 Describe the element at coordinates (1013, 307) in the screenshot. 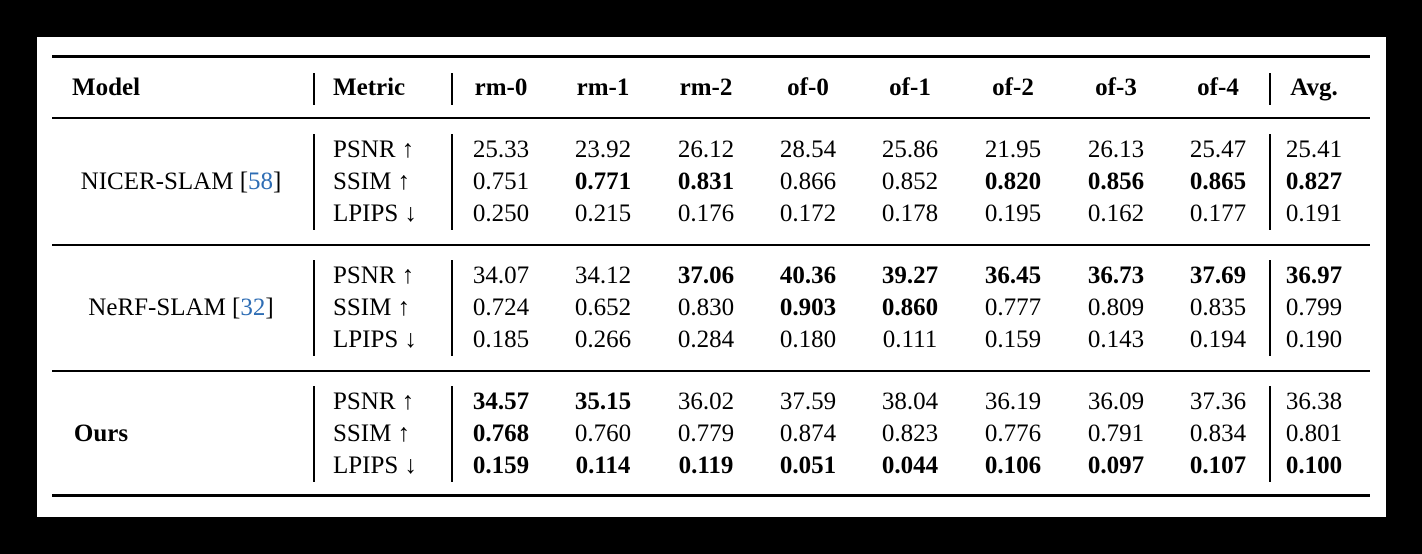

I see `value-cell: 0.777` at that location.